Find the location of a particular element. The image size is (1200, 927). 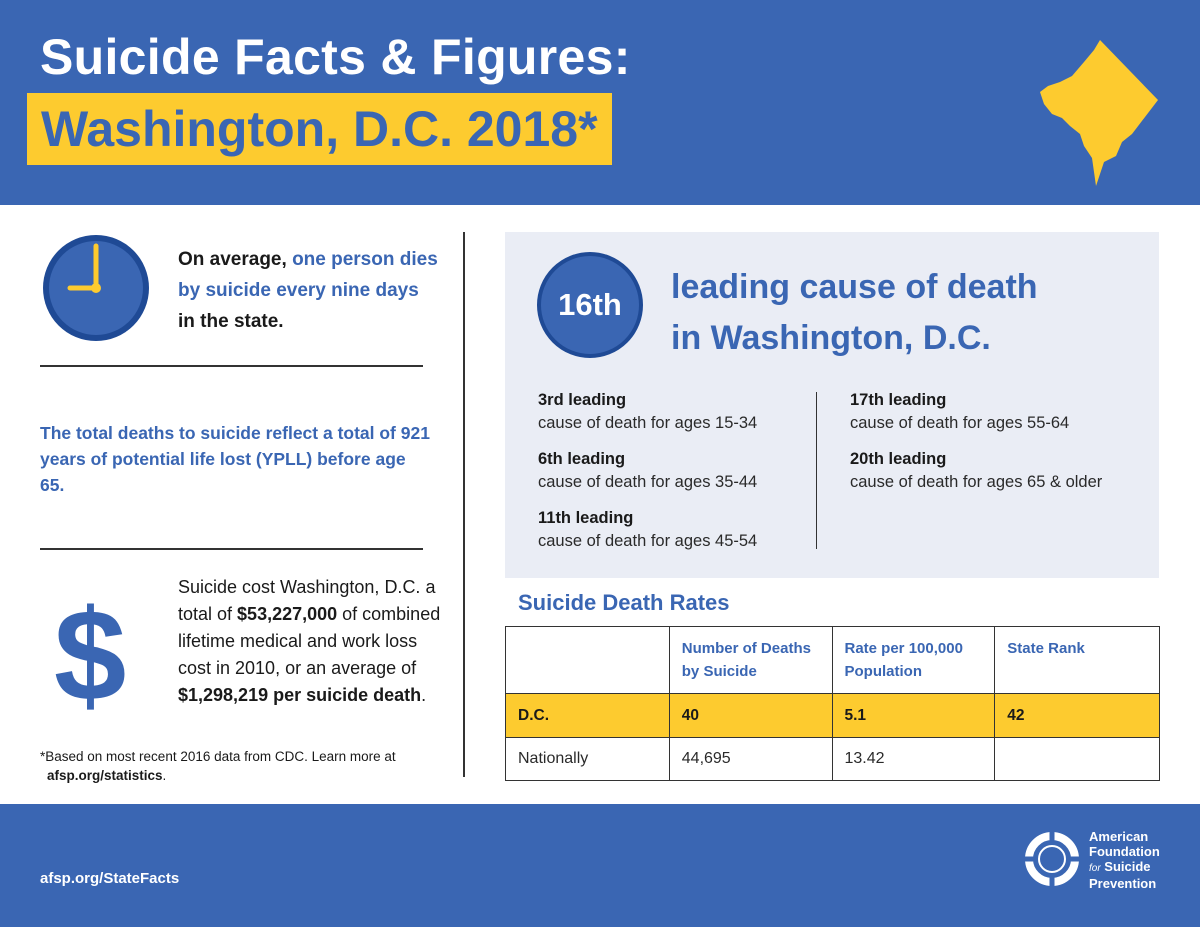

vertical-divider is located at coordinates (464, 504).